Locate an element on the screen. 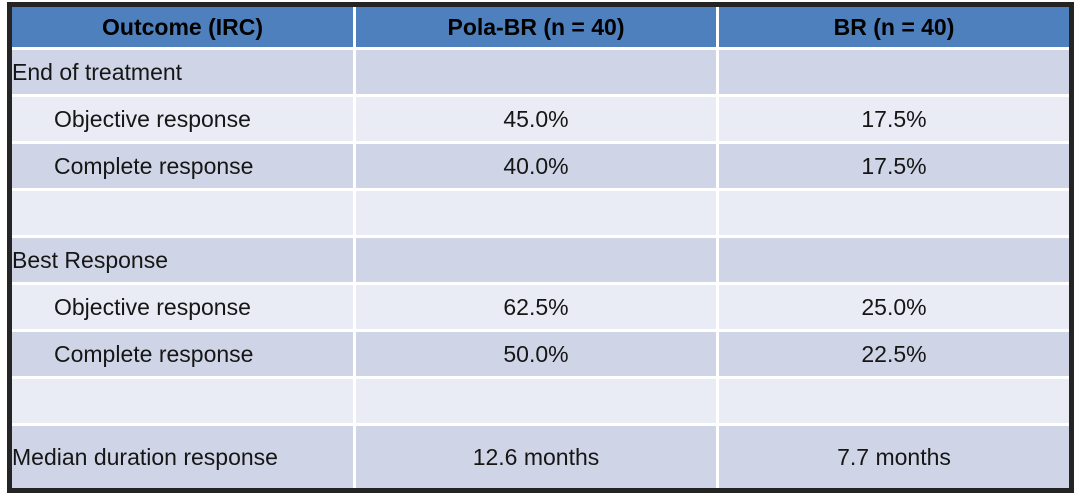  table-row-eot-complete-response: Complete response 40.0% 17.5% is located at coordinates (540, 166).